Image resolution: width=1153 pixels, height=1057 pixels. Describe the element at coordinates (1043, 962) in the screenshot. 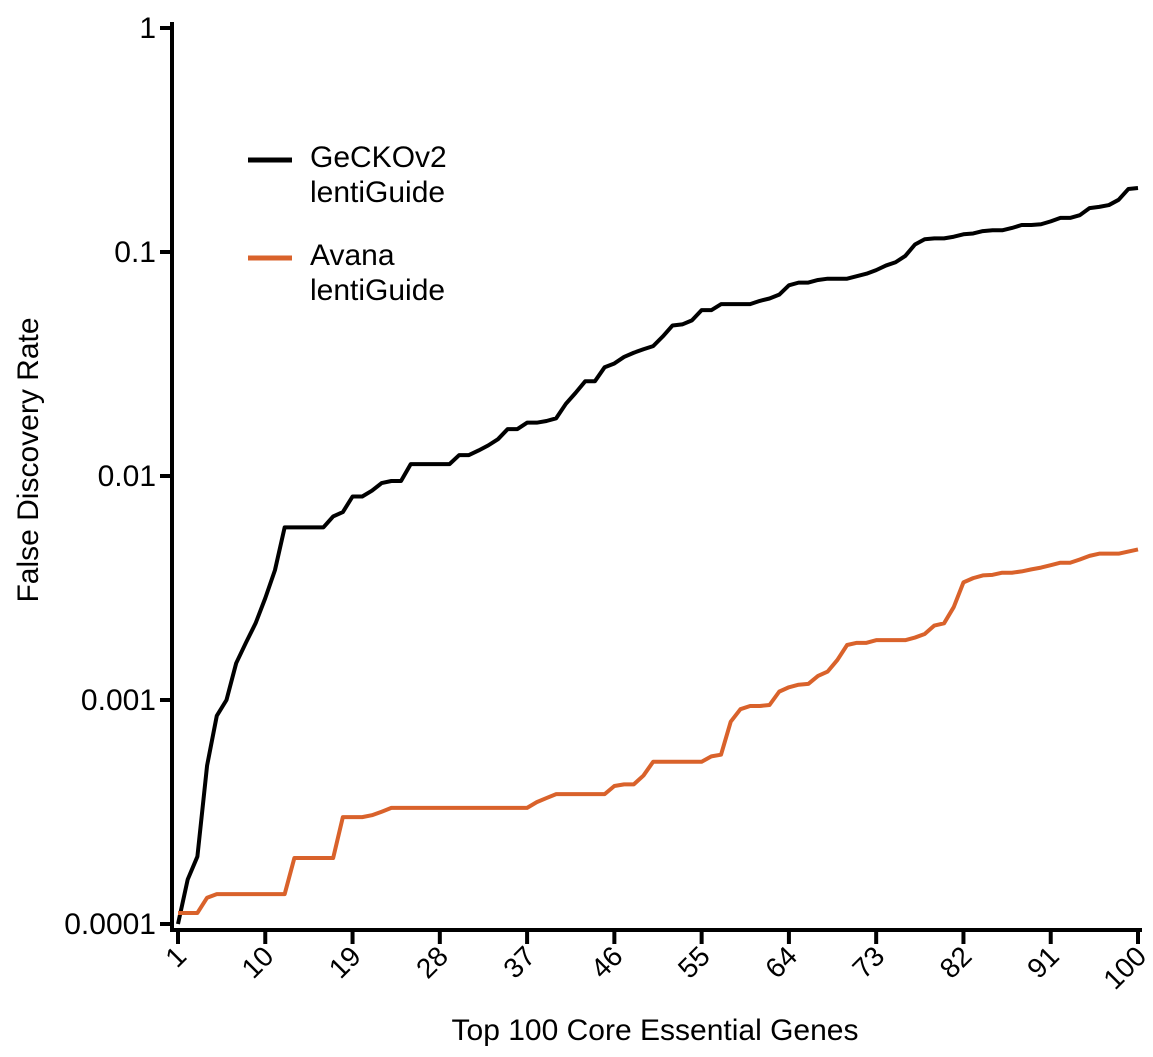

I see `x-tick-label: 91` at that location.